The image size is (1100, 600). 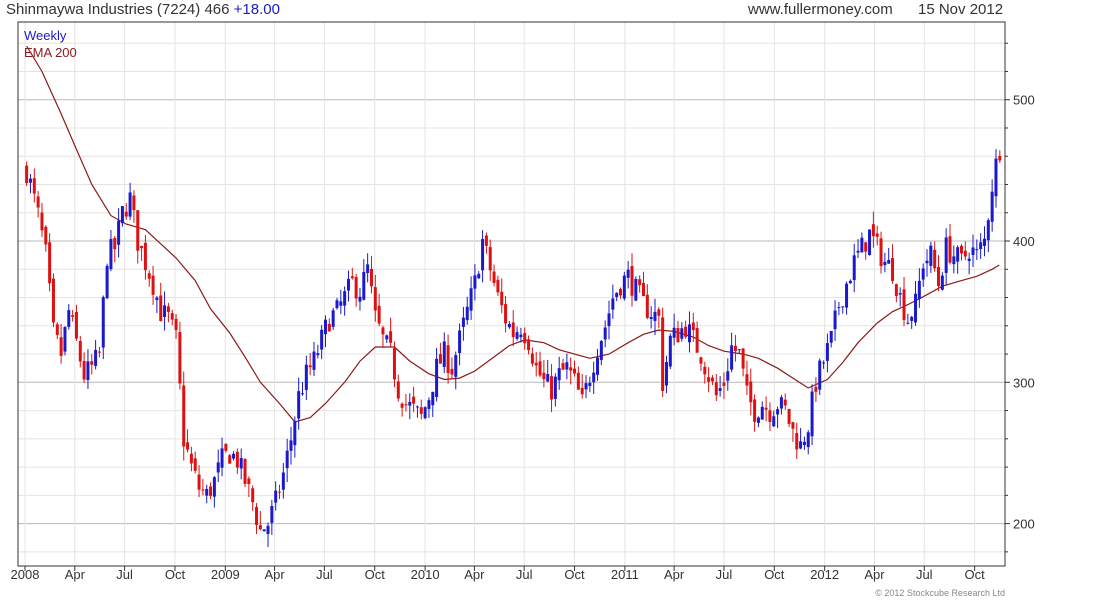 What do you see at coordinates (1020, 297) in the screenshot?
I see `y-axis: 200 300 400 500` at bounding box center [1020, 297].